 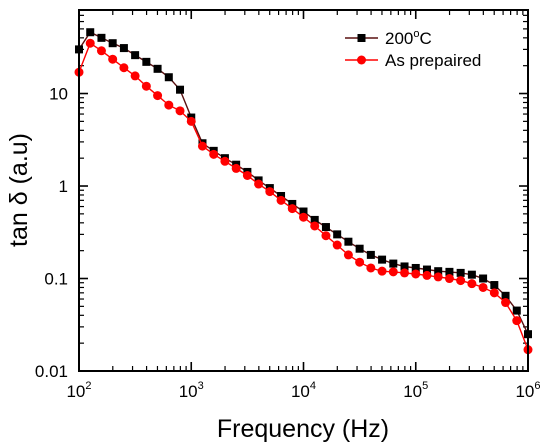 What do you see at coordinates (433, 60) in the screenshot?
I see `legend-label: As prepaired` at bounding box center [433, 60].